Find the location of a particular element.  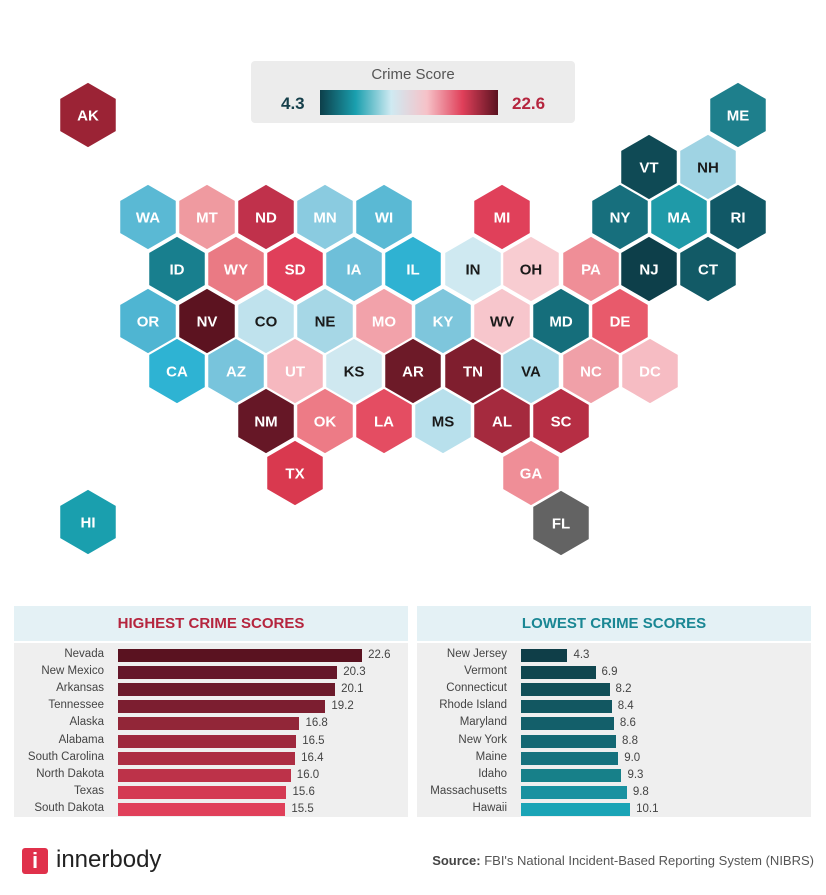

bar-row: Massachusetts 9.8 is located at coordinates (614, 792).